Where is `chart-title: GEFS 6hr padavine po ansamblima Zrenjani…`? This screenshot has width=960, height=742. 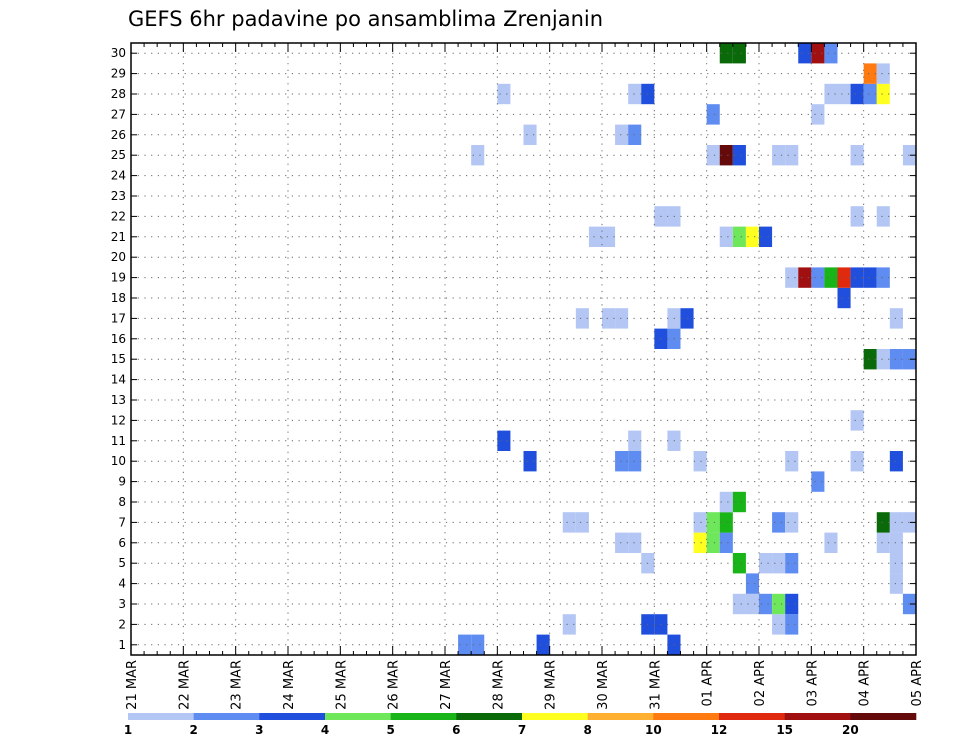 chart-title: GEFS 6hr padavine po ansamblima Zrenjani… is located at coordinates (365, 19).